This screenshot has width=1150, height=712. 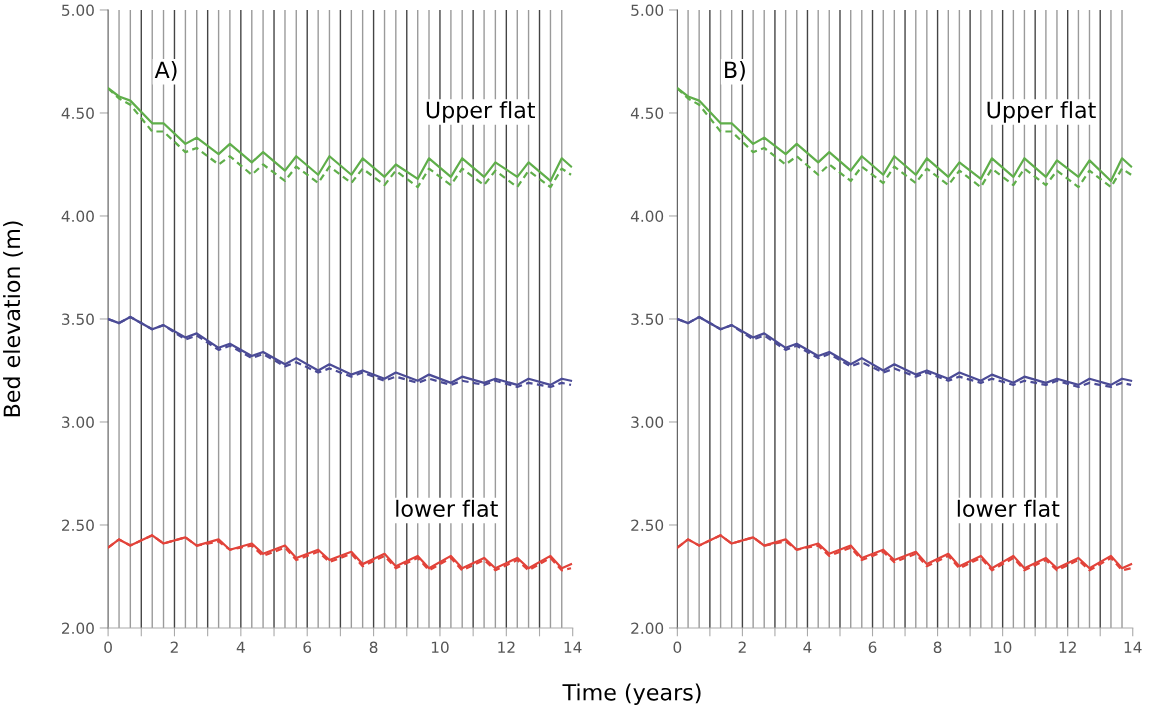 What do you see at coordinates (165, 71) in the screenshot?
I see `annotation: A)` at bounding box center [165, 71].